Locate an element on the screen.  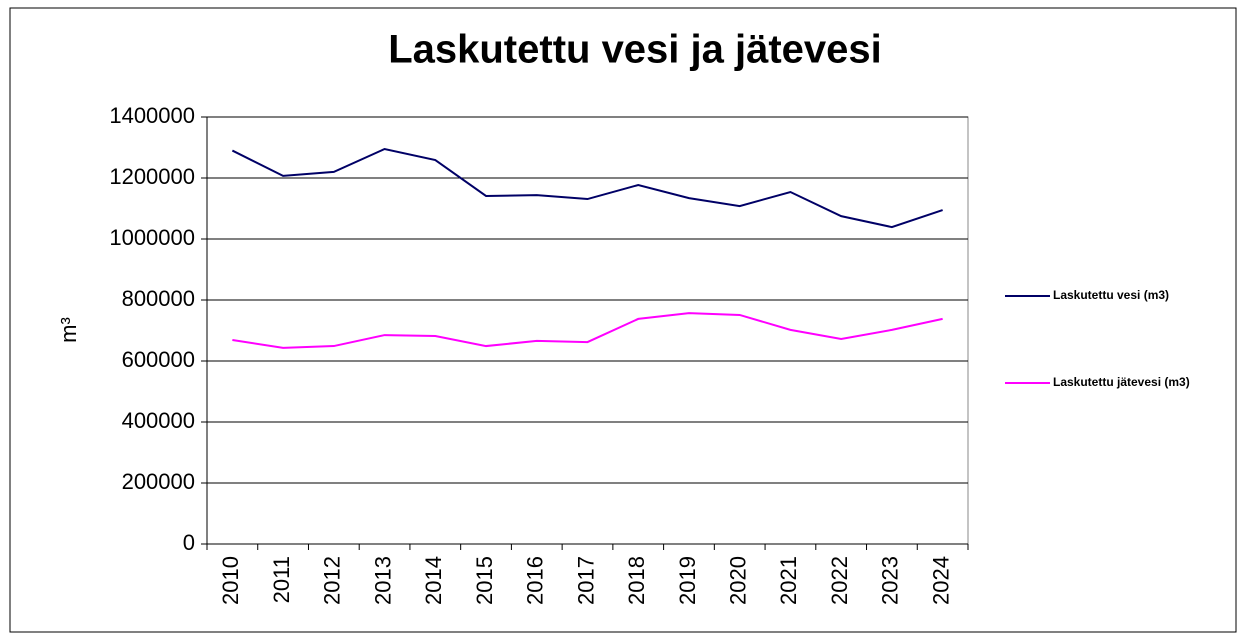
y-axis-label: m³ is located at coordinates (68, 330).